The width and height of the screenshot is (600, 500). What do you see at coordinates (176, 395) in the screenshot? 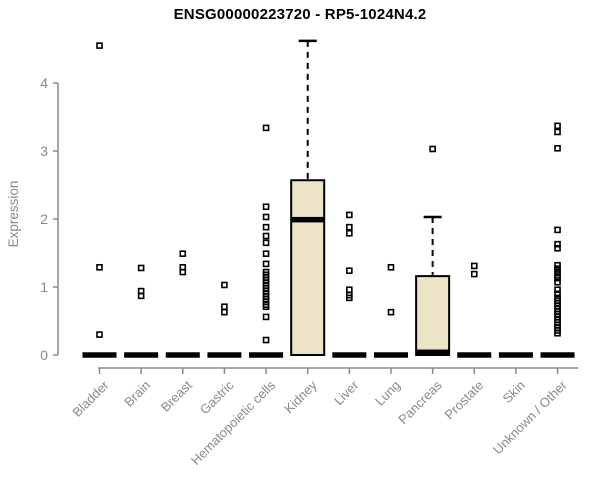
I see `x-tick-label: Breast` at bounding box center [176, 395].